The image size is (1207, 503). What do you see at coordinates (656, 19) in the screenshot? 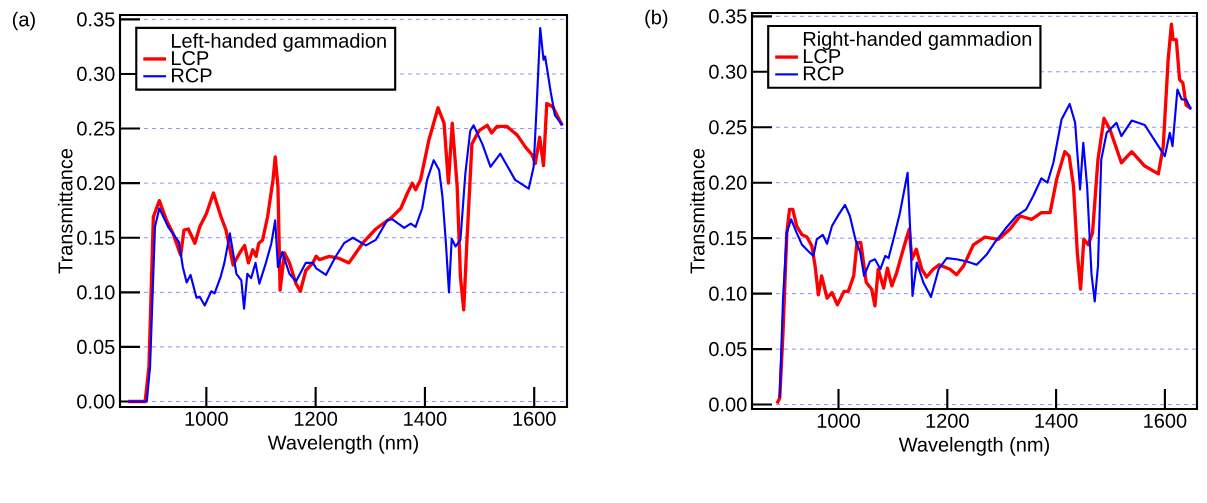
I see `chart-title: (b)` at bounding box center [656, 19].